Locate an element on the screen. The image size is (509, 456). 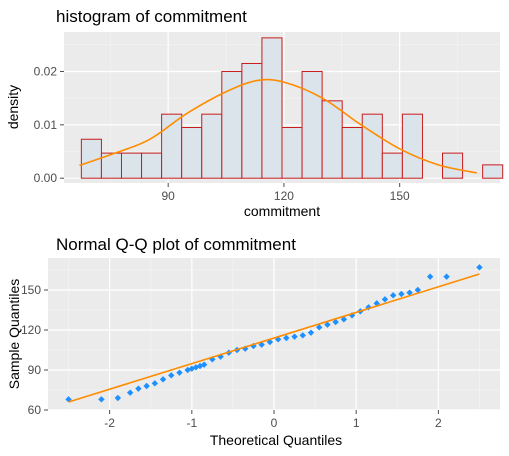
histogram-title: histogram of commitment is located at coordinates (151, 16).